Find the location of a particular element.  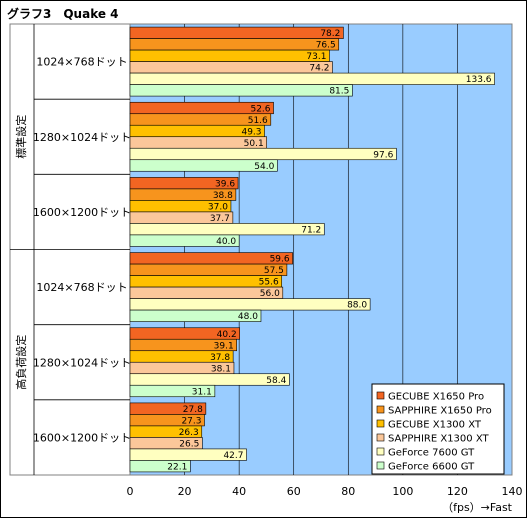

legend-box is located at coordinates (438, 429).